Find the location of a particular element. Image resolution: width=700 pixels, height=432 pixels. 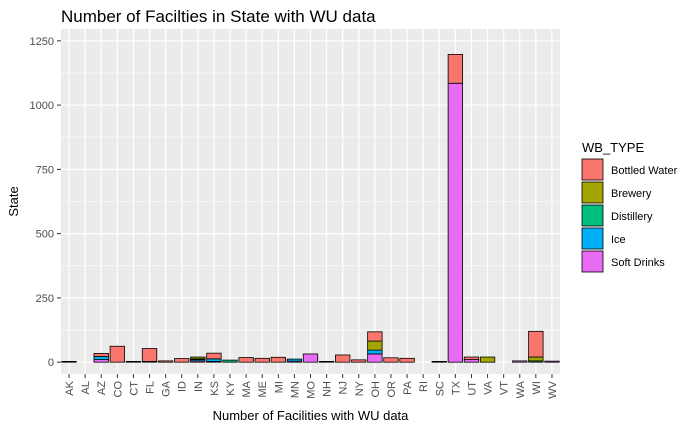

x-tick-label: WA is located at coordinates (521, 389).